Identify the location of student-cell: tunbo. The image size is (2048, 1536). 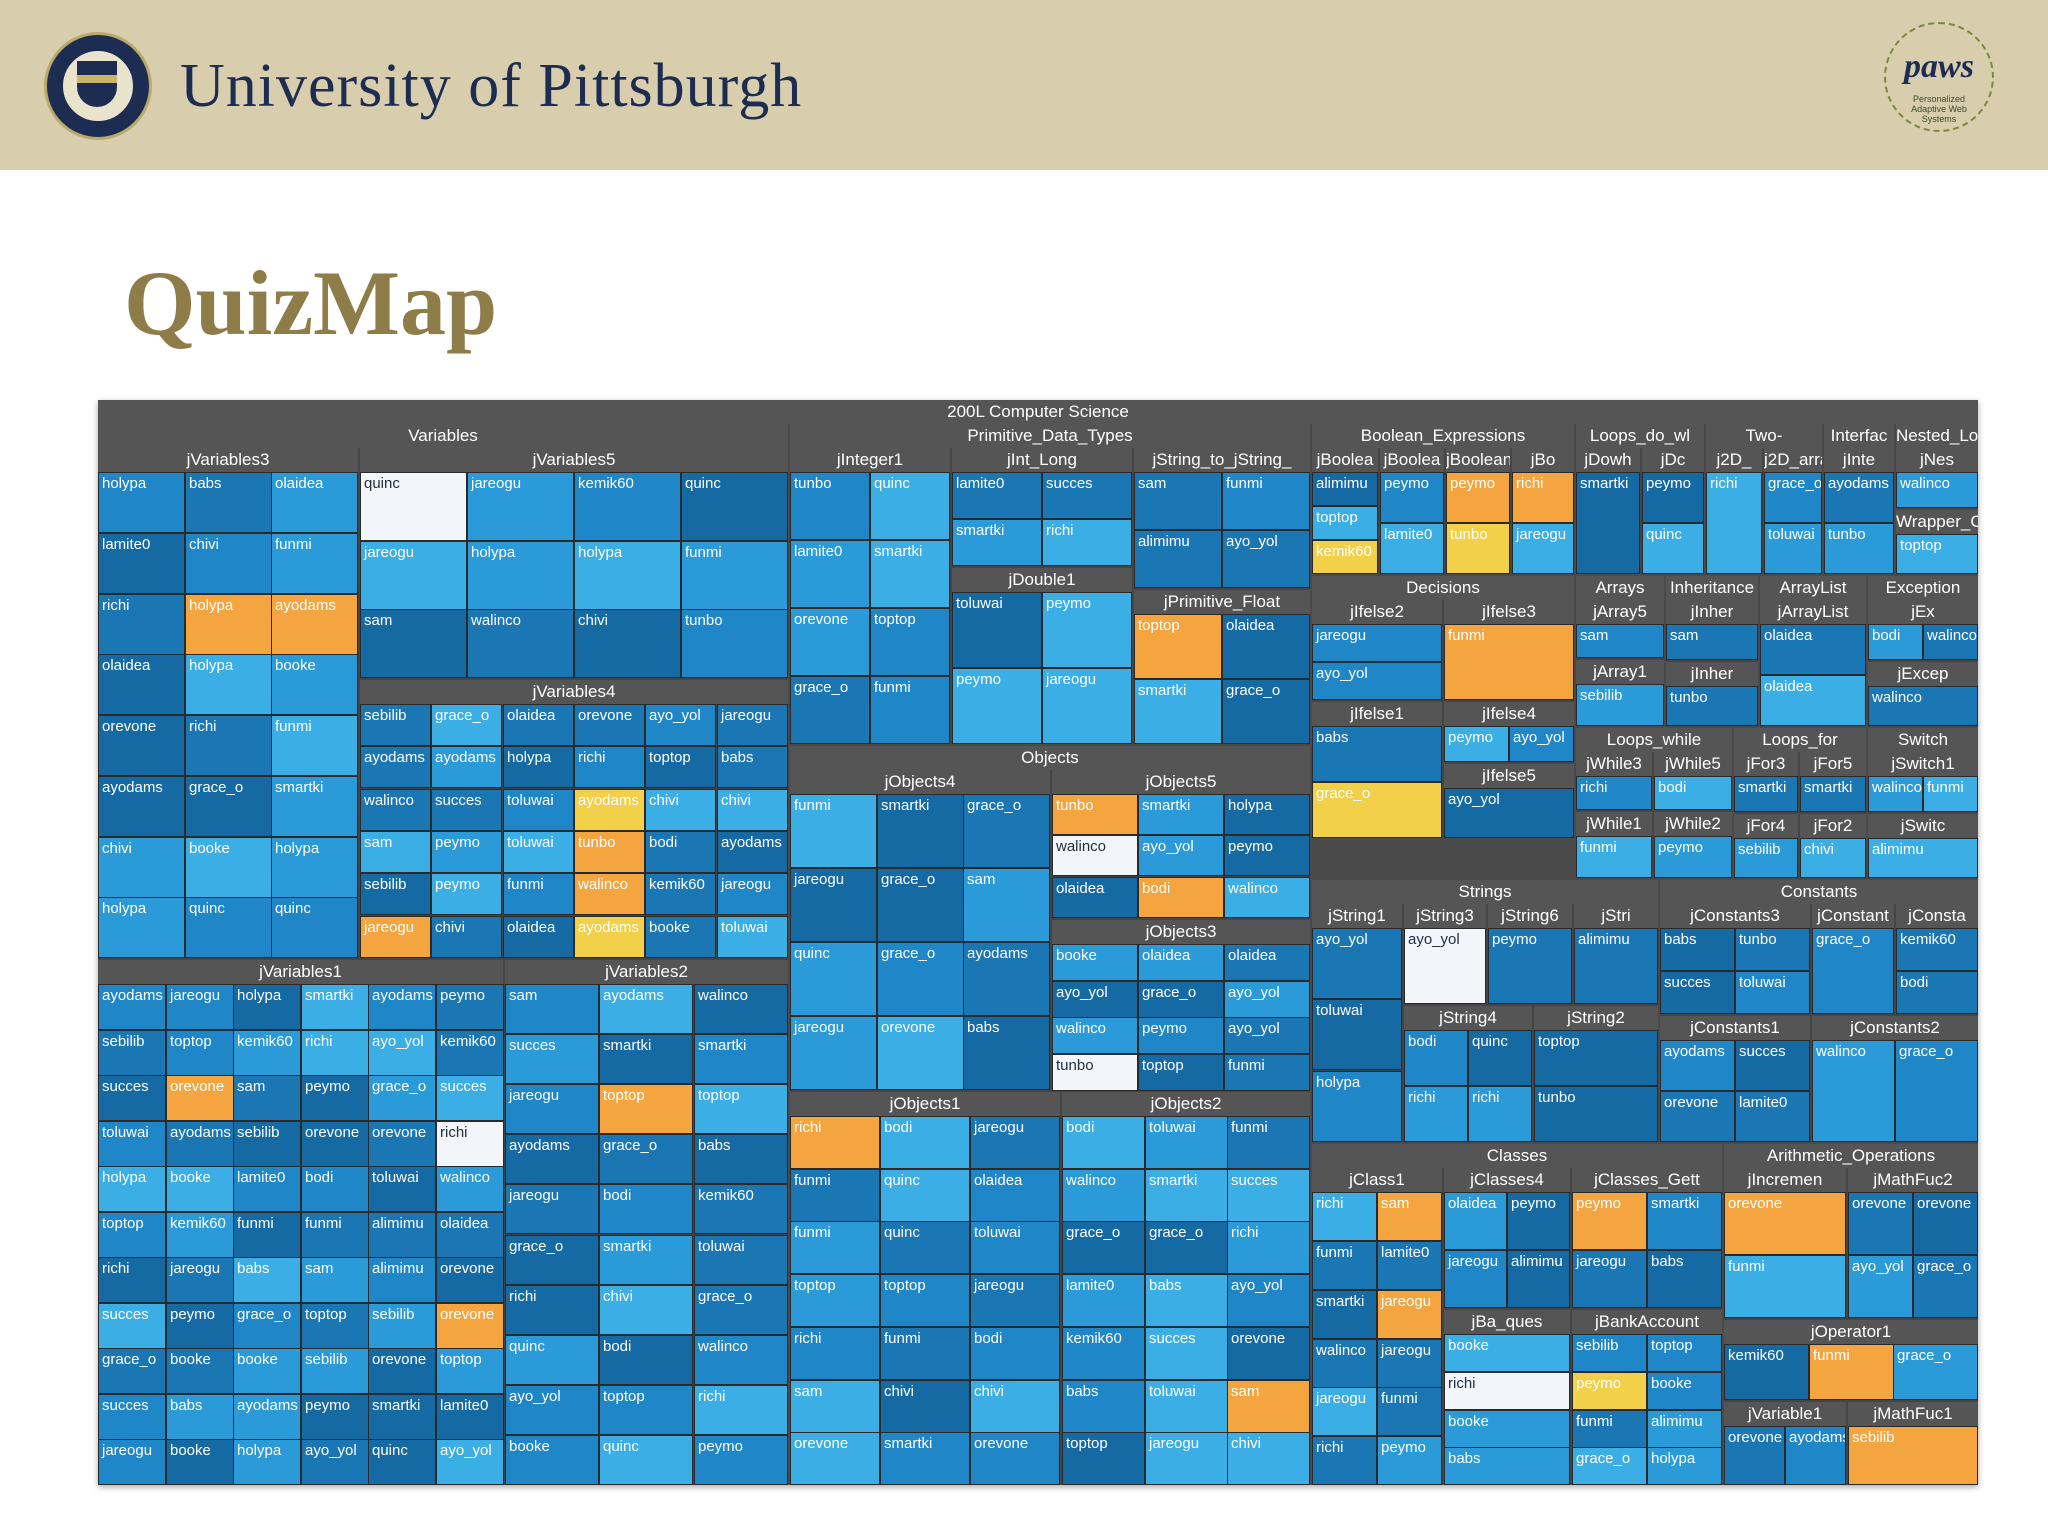
(1095, 1072).